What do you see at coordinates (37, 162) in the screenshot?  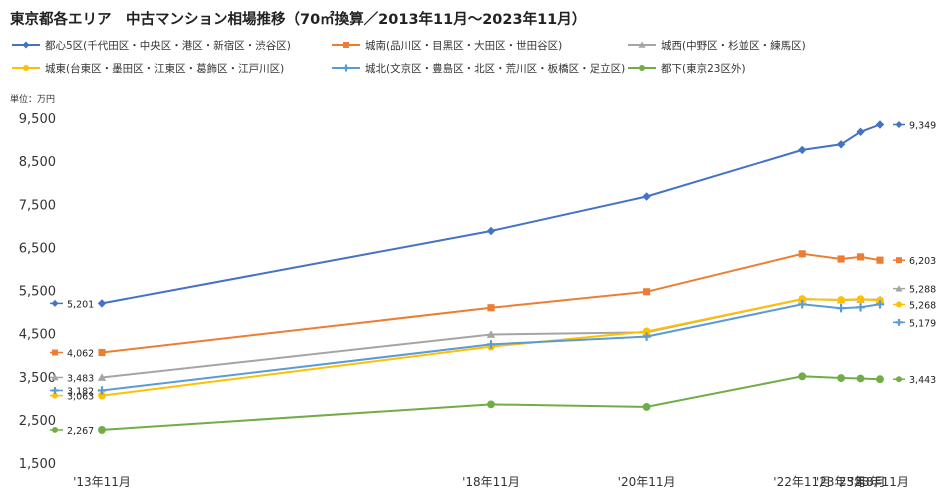 I see `y-tick-label: 8,500` at bounding box center [37, 162].